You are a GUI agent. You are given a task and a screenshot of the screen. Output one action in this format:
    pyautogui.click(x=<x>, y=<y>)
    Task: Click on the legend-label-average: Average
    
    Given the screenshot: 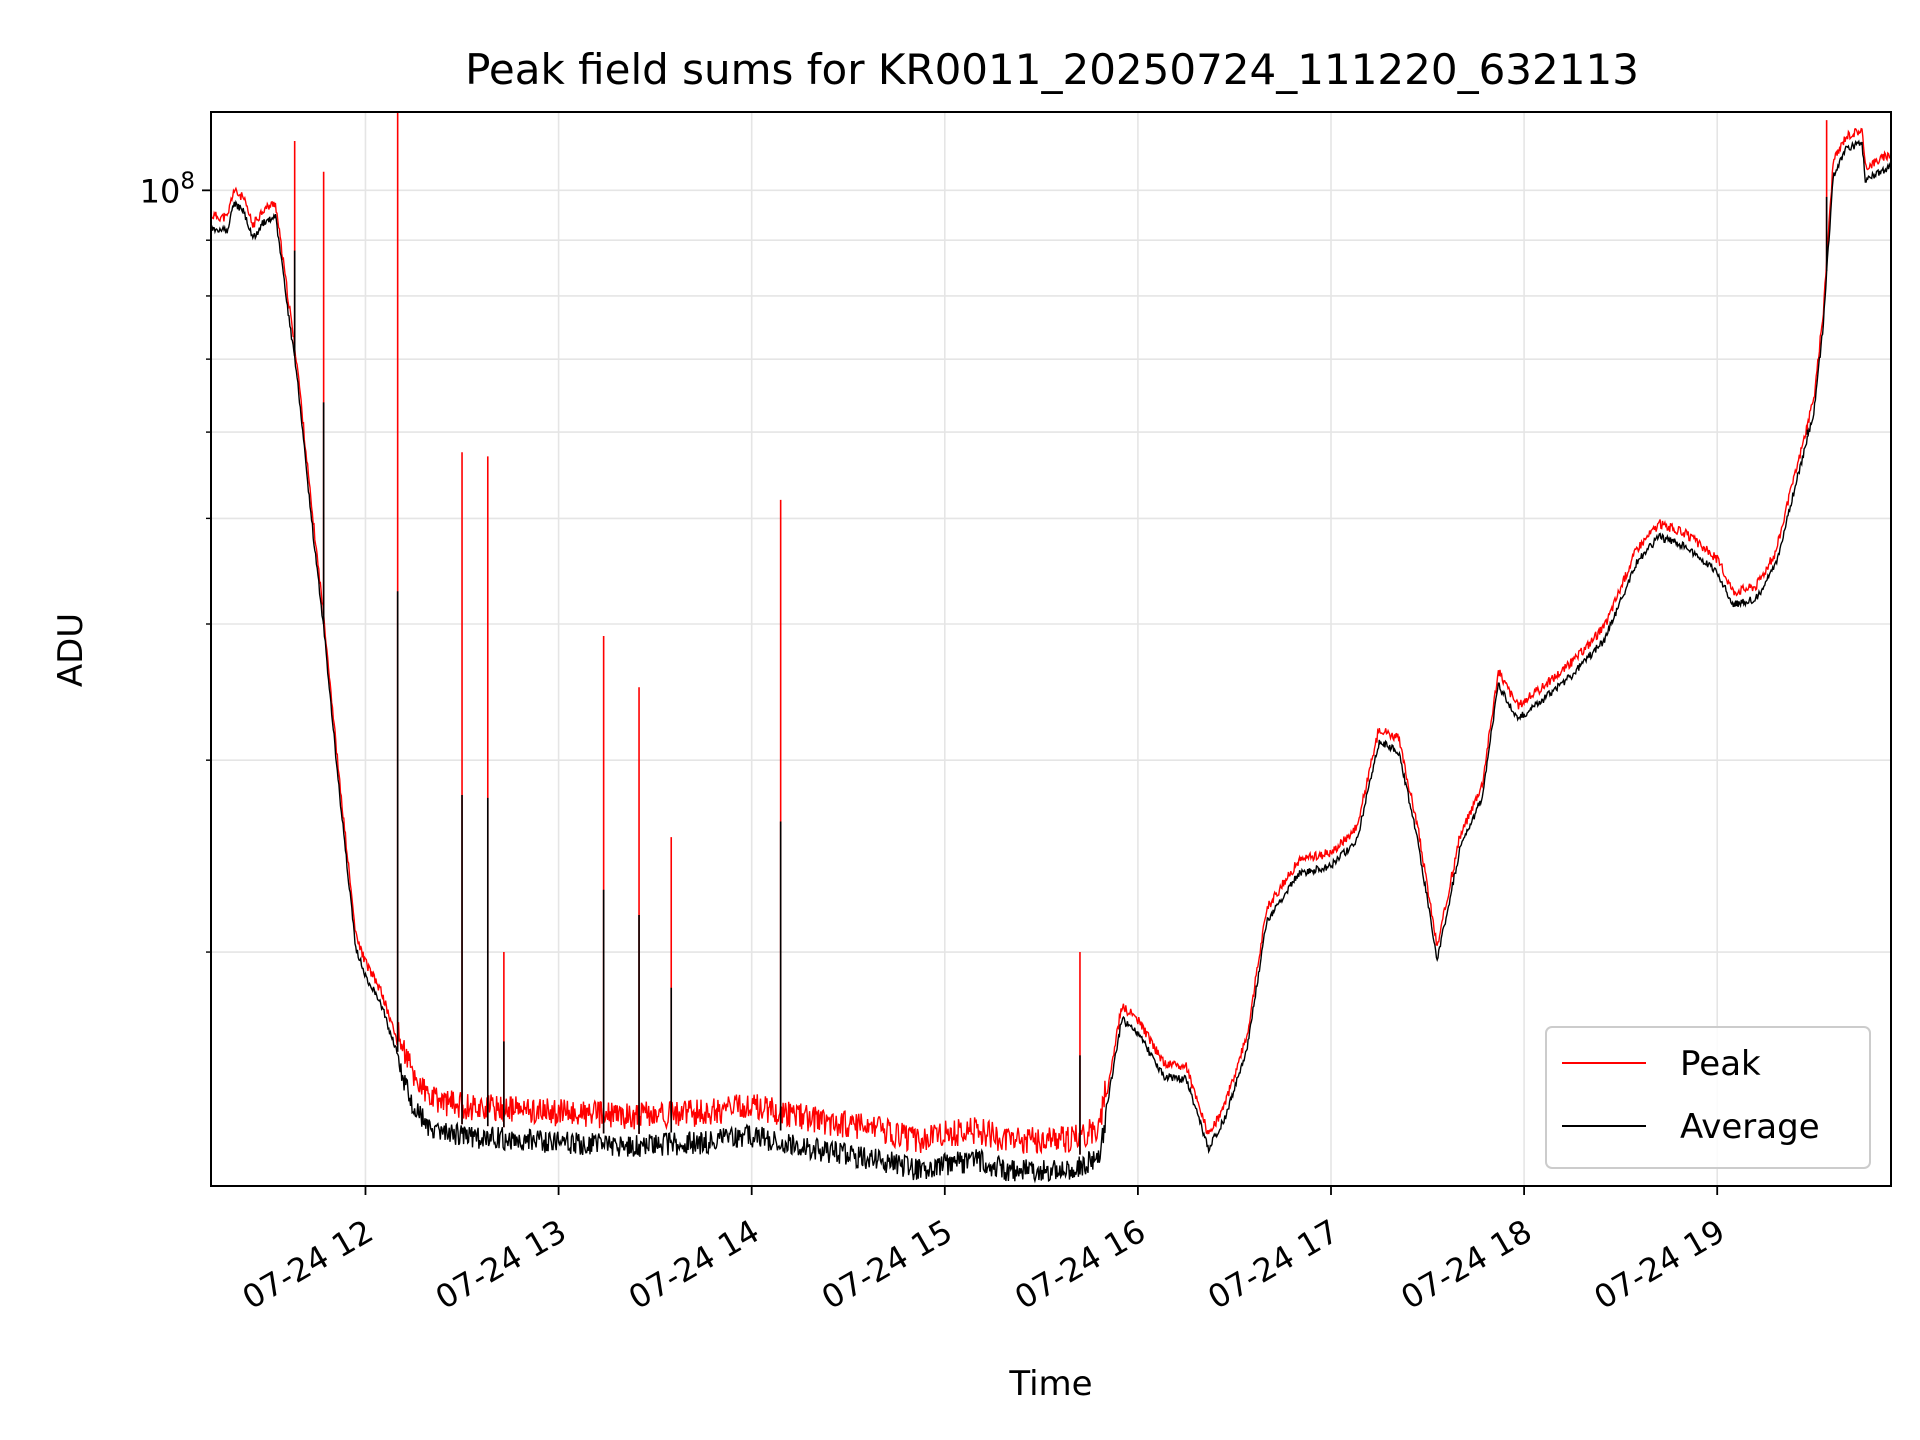 What is the action you would take?
    pyautogui.click(x=1750, y=1127)
    